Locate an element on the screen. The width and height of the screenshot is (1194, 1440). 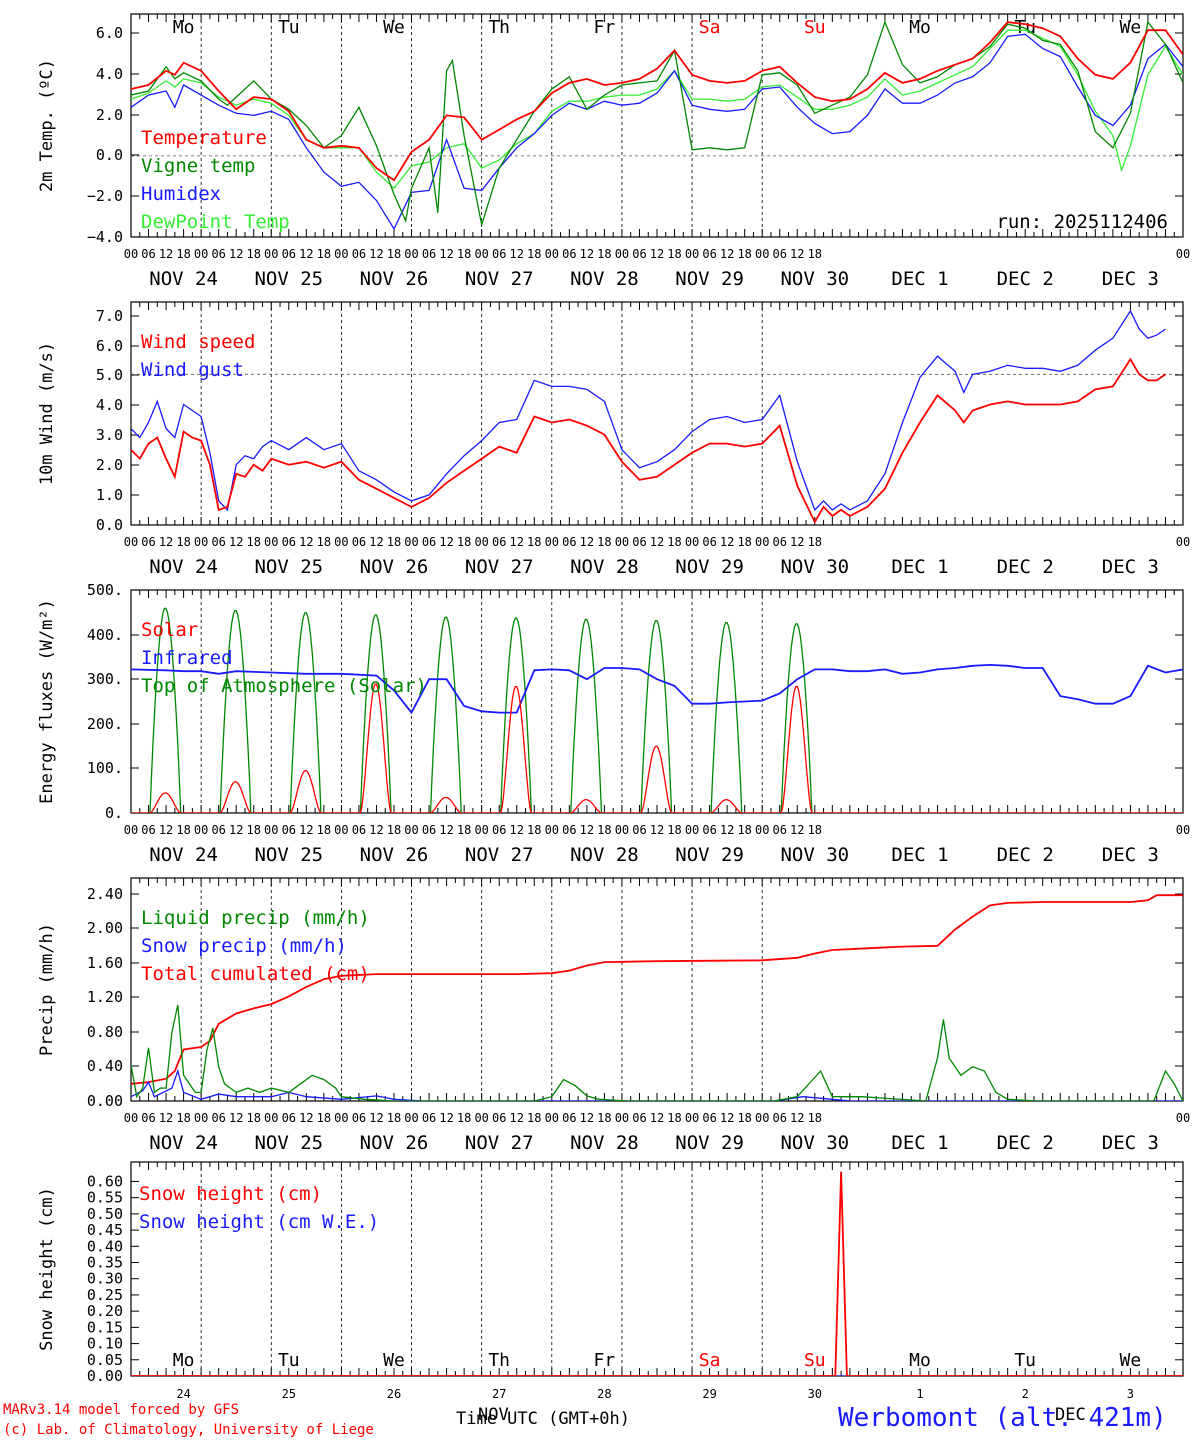
legend-entry: Total cumulated (cm) is located at coordinates (255, 974).